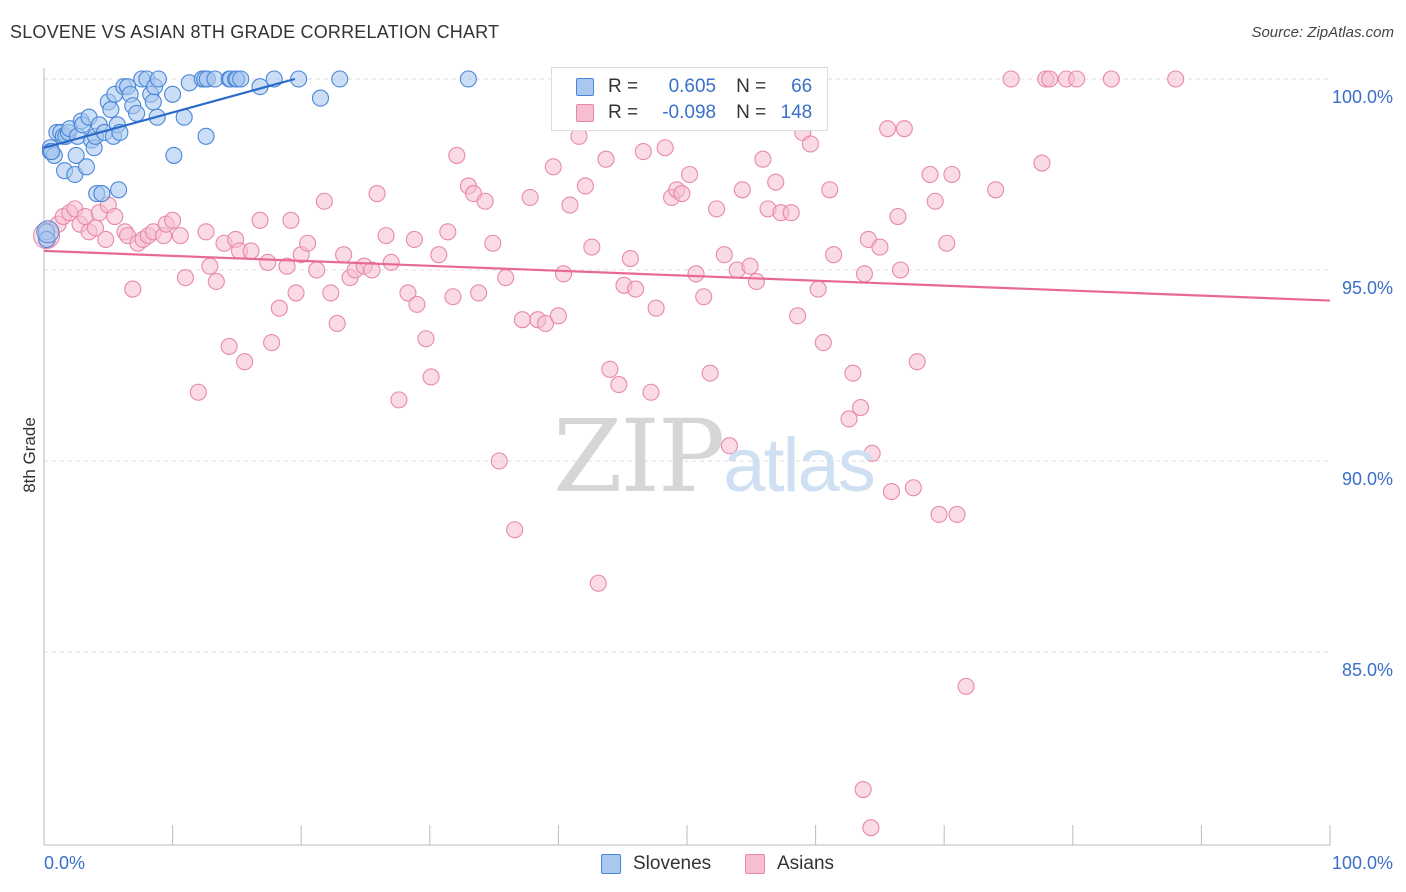 This screenshot has width=1406, height=892. Describe the element at coordinates (256, 159) in the screenshot. I see `slovene-points` at that location.